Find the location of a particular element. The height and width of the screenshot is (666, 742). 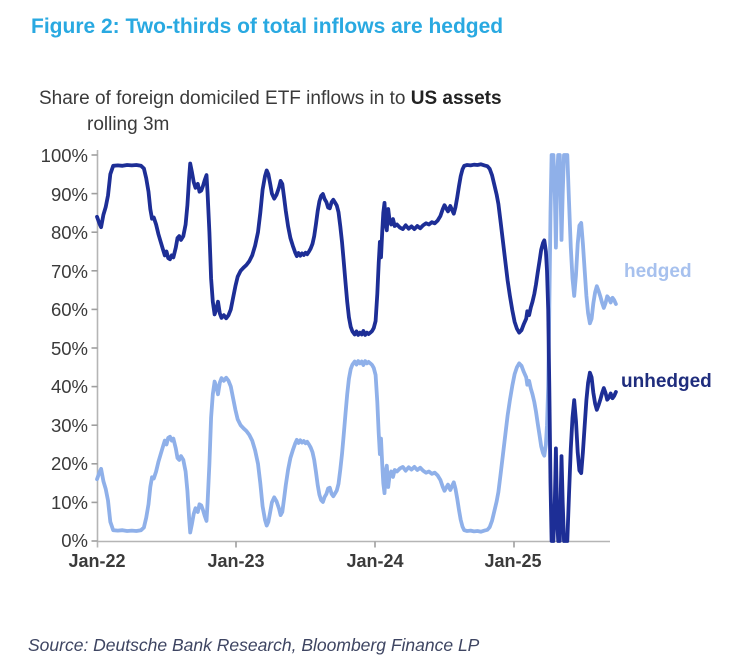

y-axis-tick-label: 30% is located at coordinates (69, 425).